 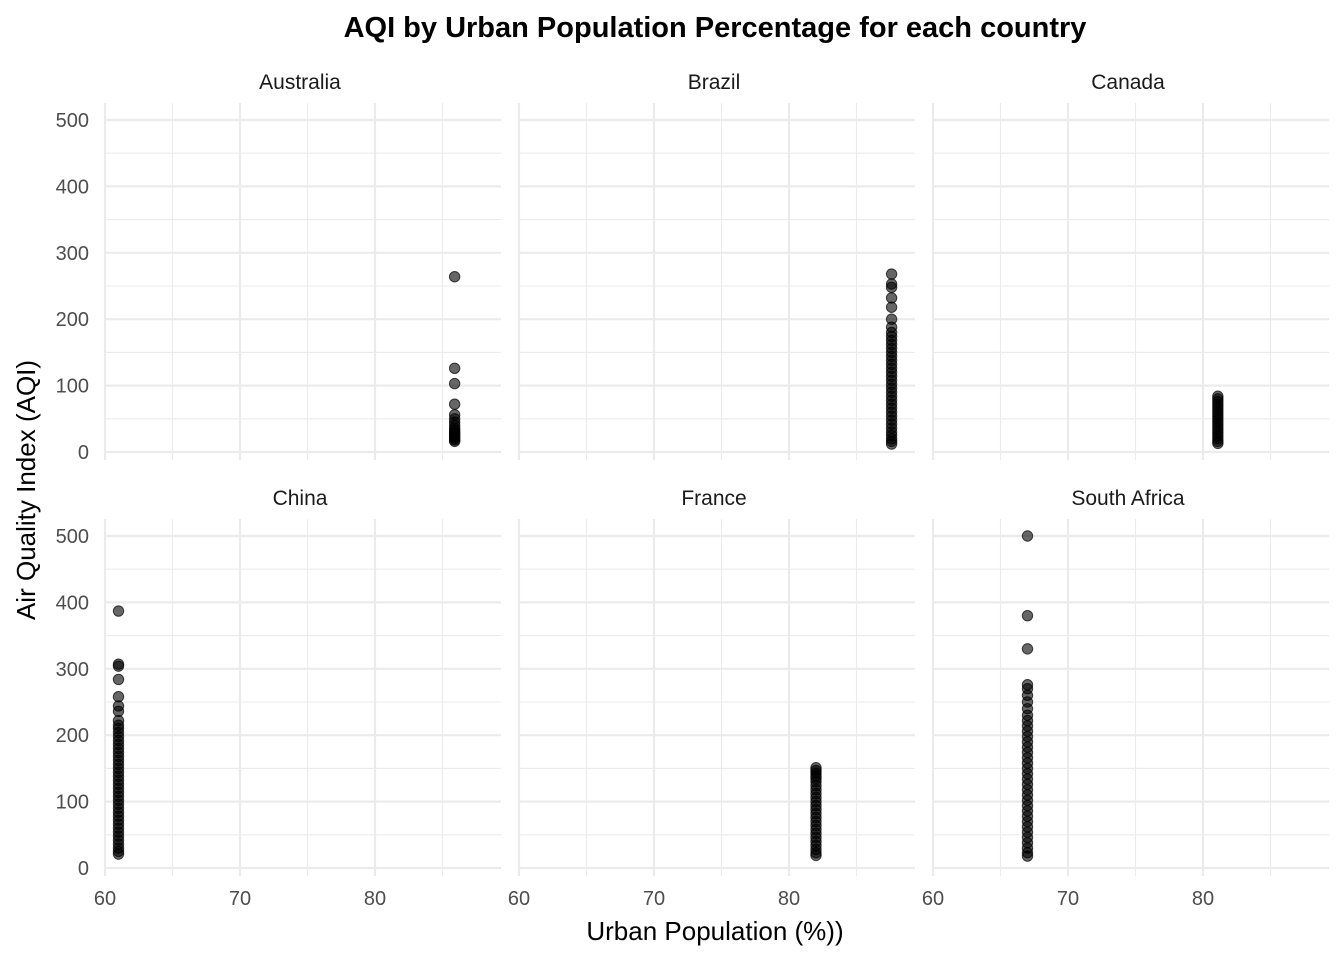 What do you see at coordinates (714, 82) in the screenshot?
I see `facet-label-brazil: Brazil` at bounding box center [714, 82].